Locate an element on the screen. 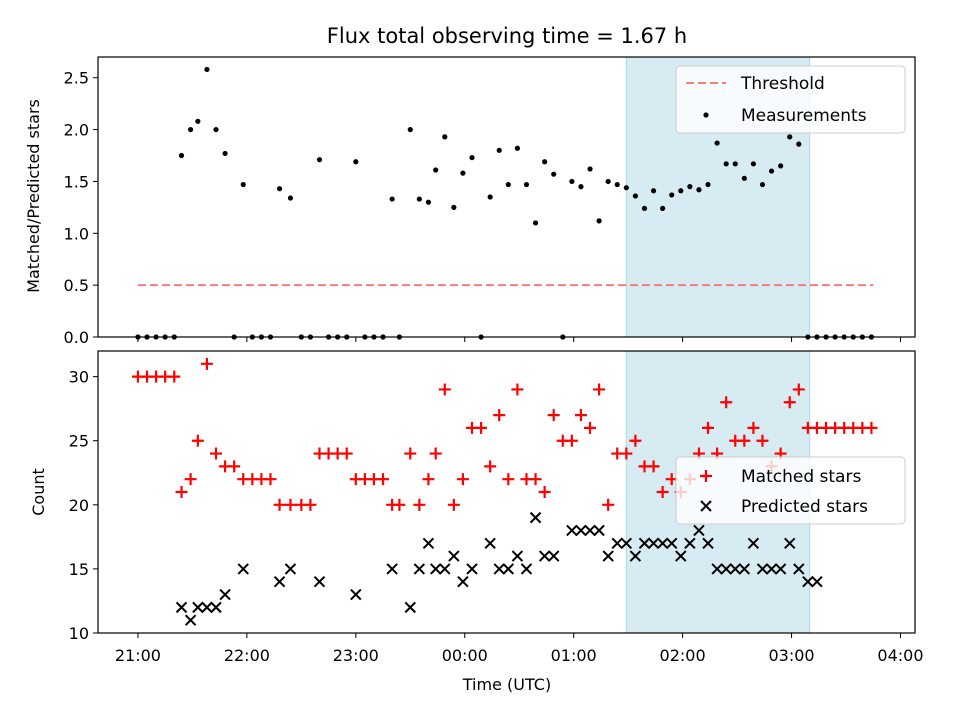 Image resolution: width=960 pixels, height=720 pixels. legend-matched-swatch is located at coordinates (706, 476).